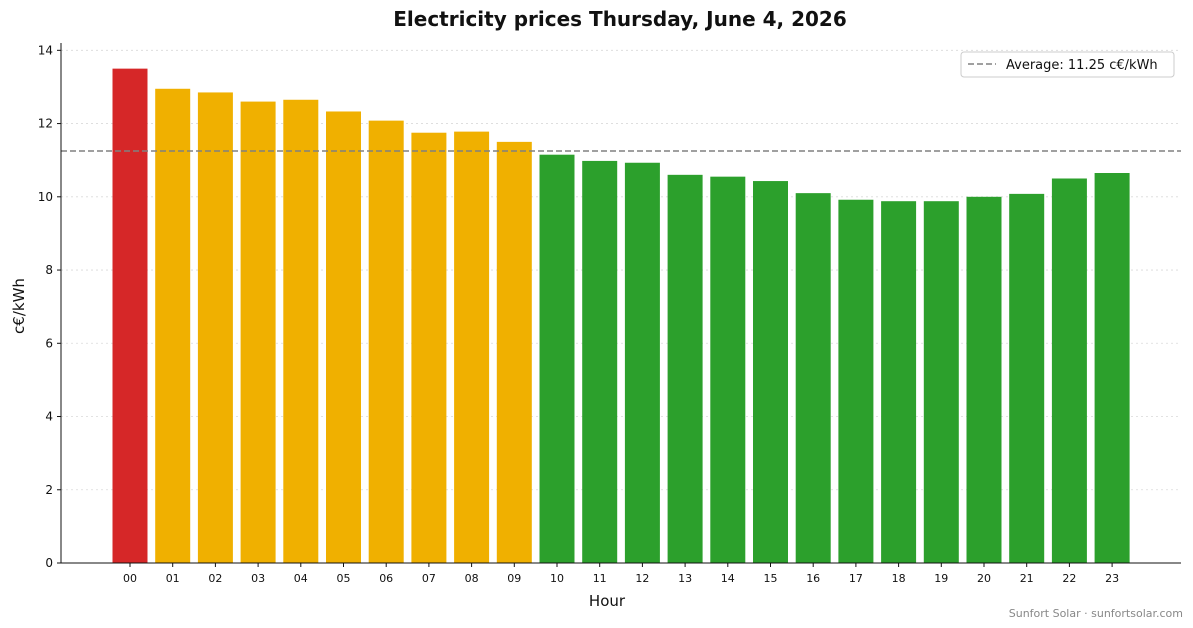 The width and height of the screenshot is (1193, 628). Describe the element at coordinates (1096, 613) in the screenshot. I see `credit-text: Sunfort Solar · sunfortsolar.com` at that location.